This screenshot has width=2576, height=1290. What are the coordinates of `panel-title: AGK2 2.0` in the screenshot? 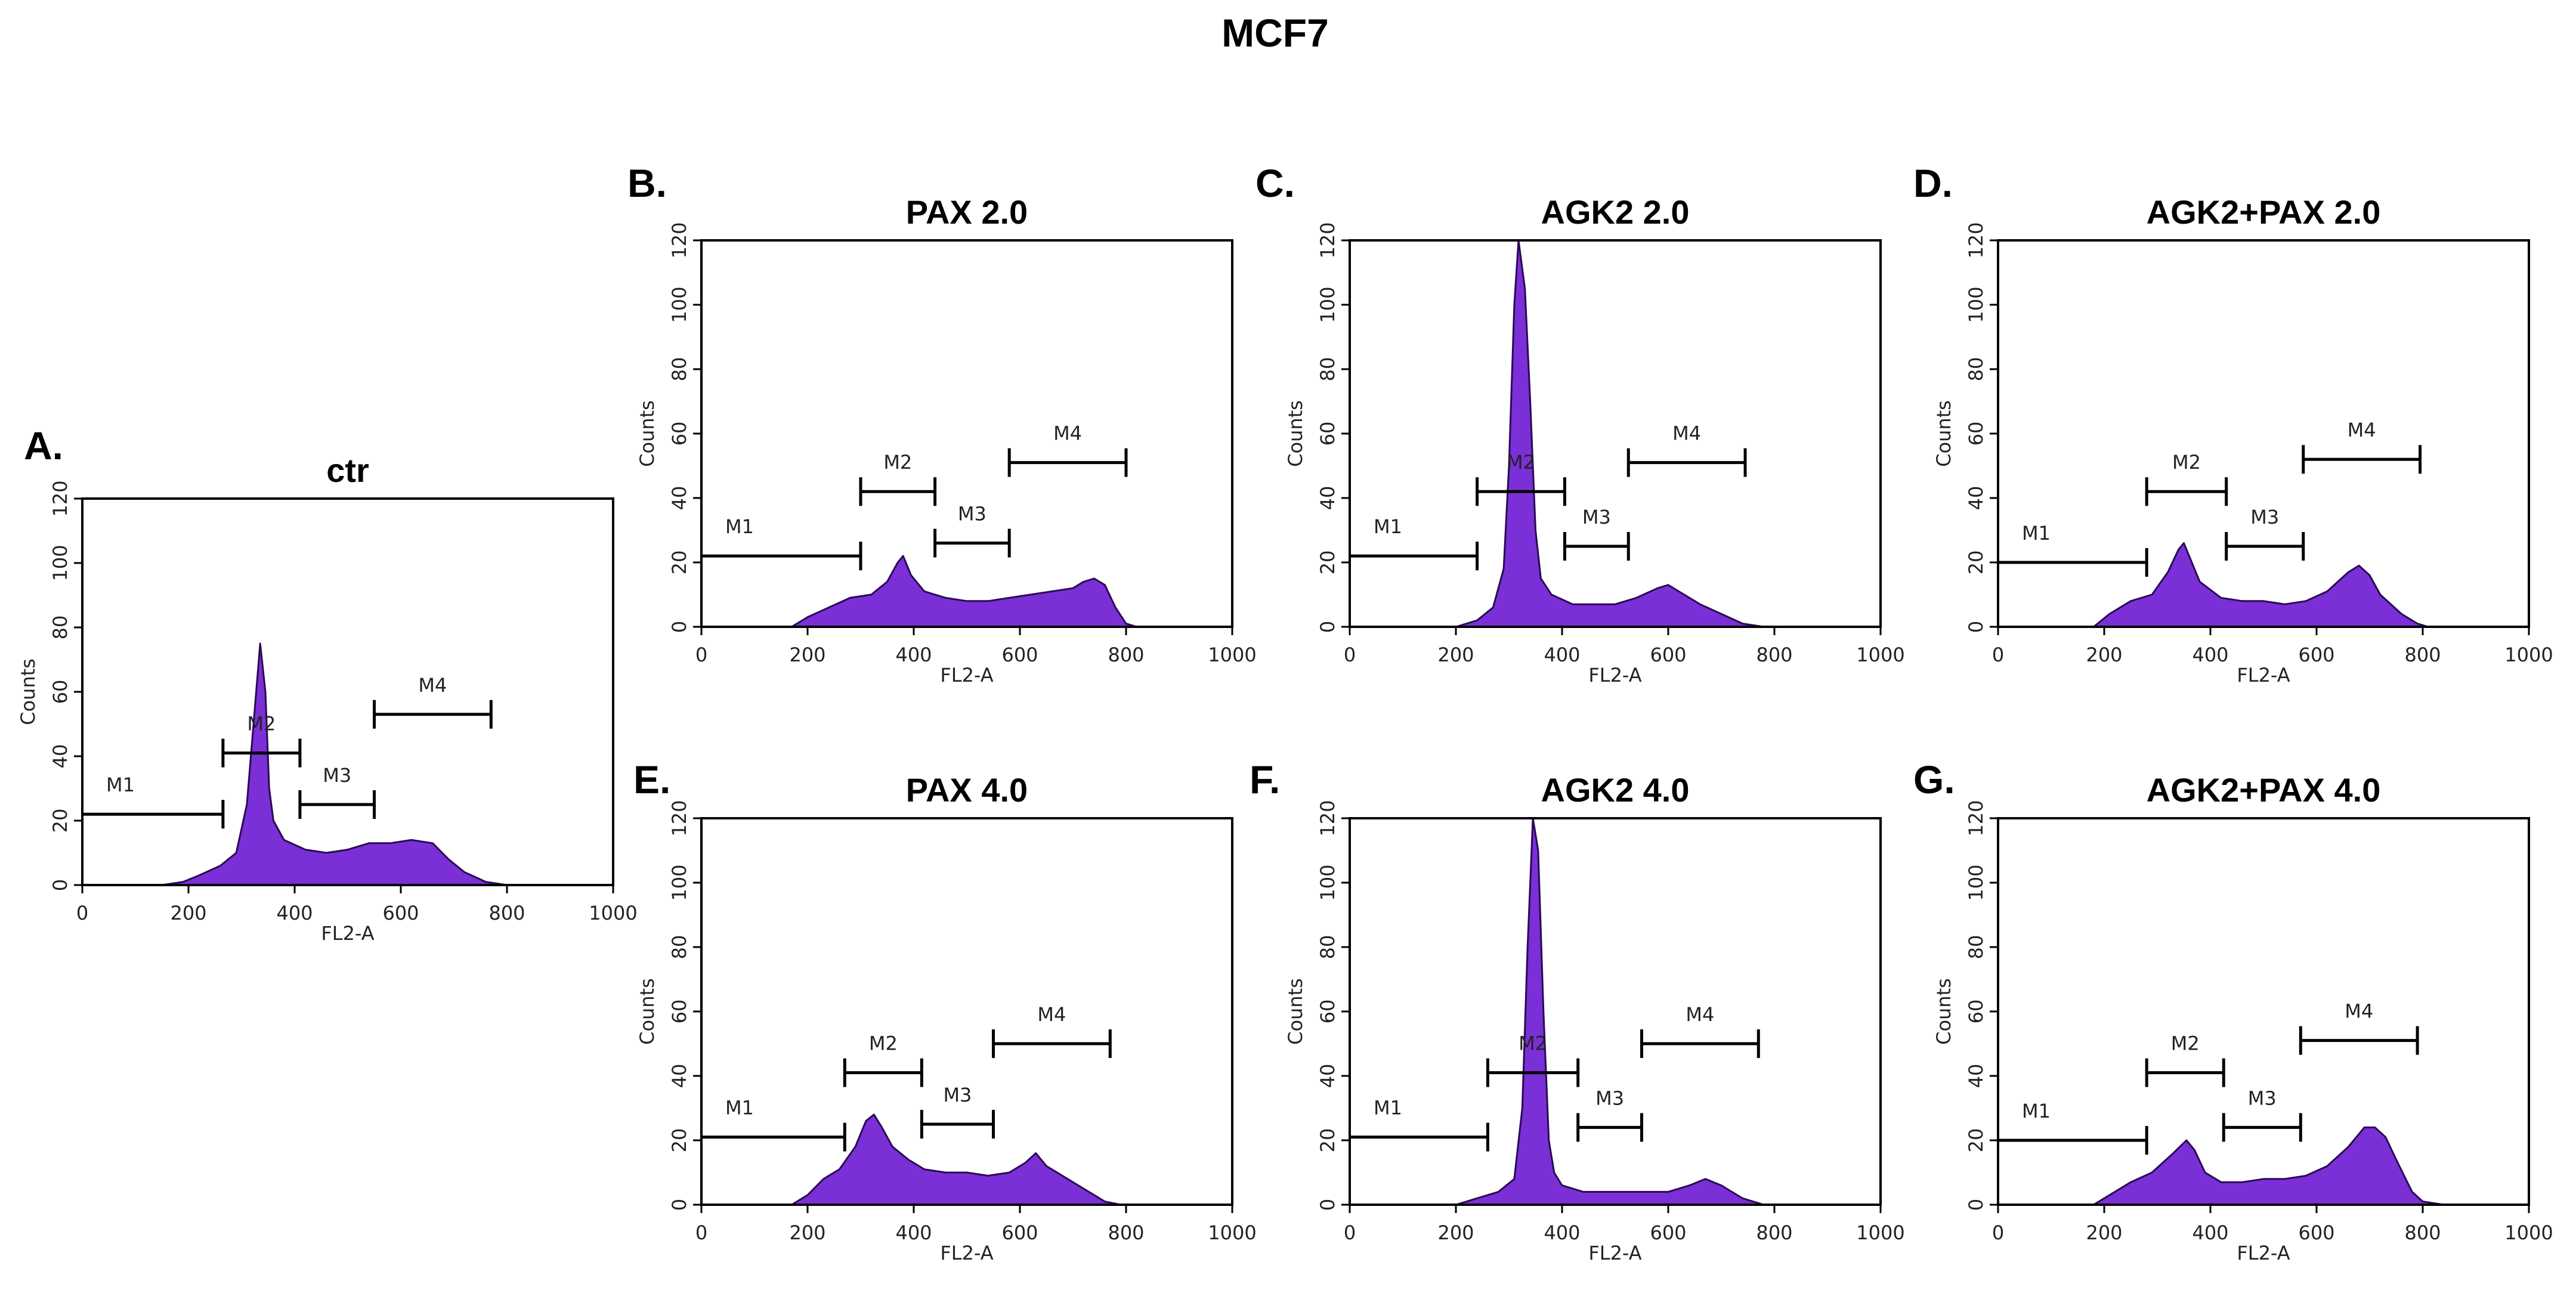 It's located at (1615, 212).